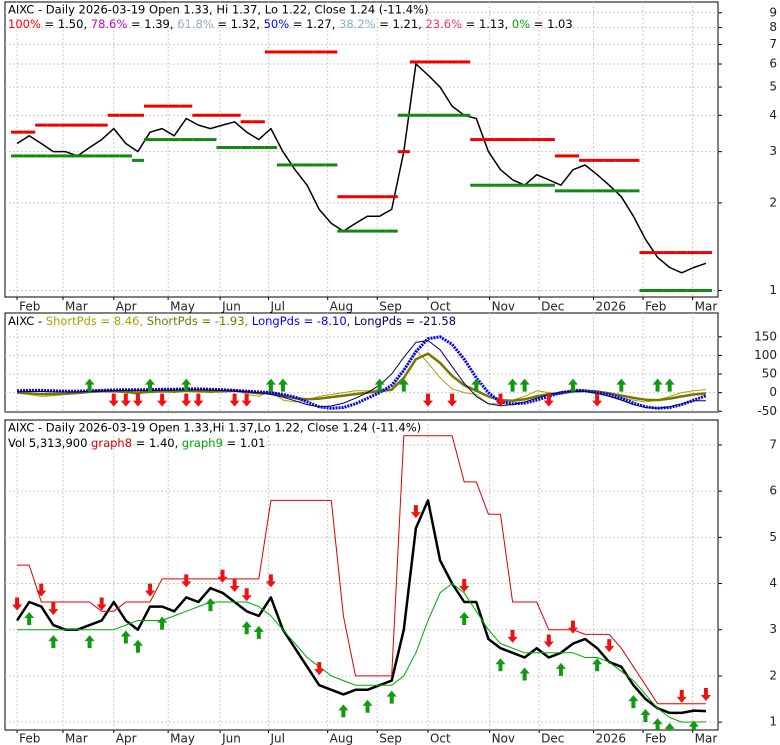 Image resolution: width=780 pixels, height=745 pixels. Describe the element at coordinates (239, 24) in the screenshot. I see `fib-value: = 1.32,` at that location.